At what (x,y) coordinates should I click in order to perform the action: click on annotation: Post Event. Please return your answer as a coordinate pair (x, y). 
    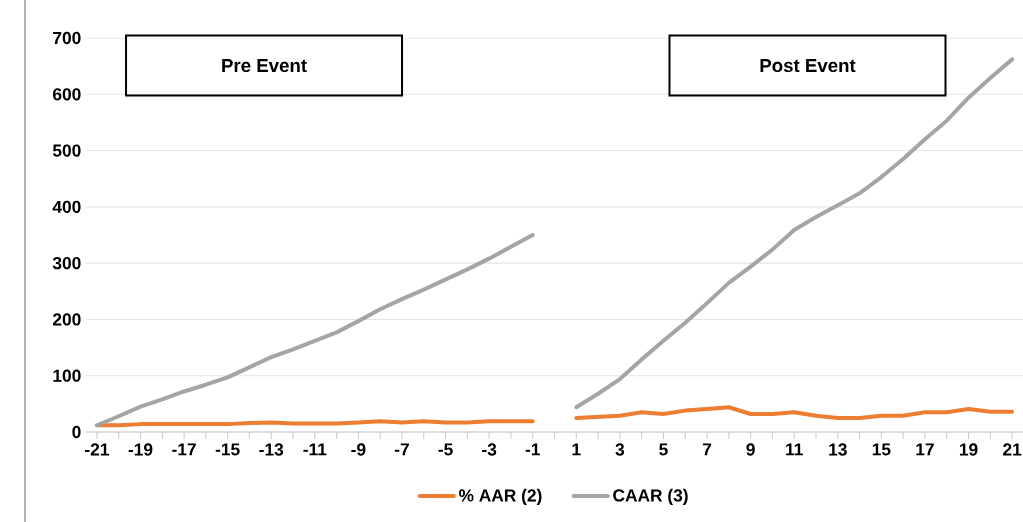
    Looking at the image, I should click on (808, 66).